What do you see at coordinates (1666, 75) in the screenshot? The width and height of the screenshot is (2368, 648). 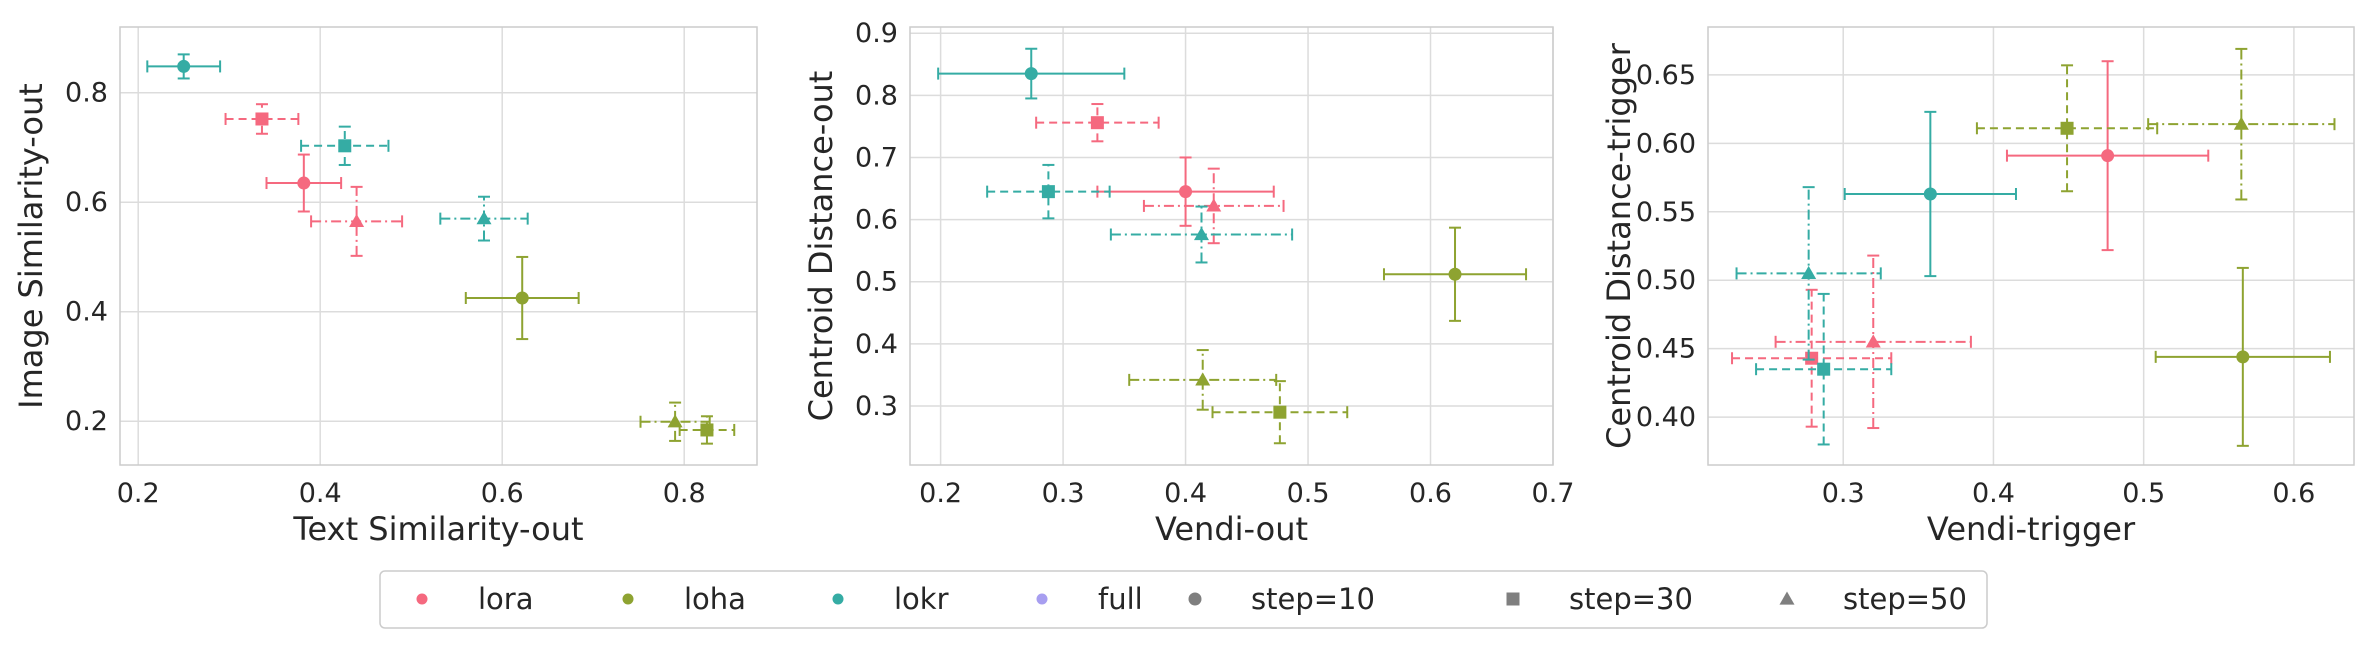 I see `y-tick-label: 0.65` at bounding box center [1666, 75].